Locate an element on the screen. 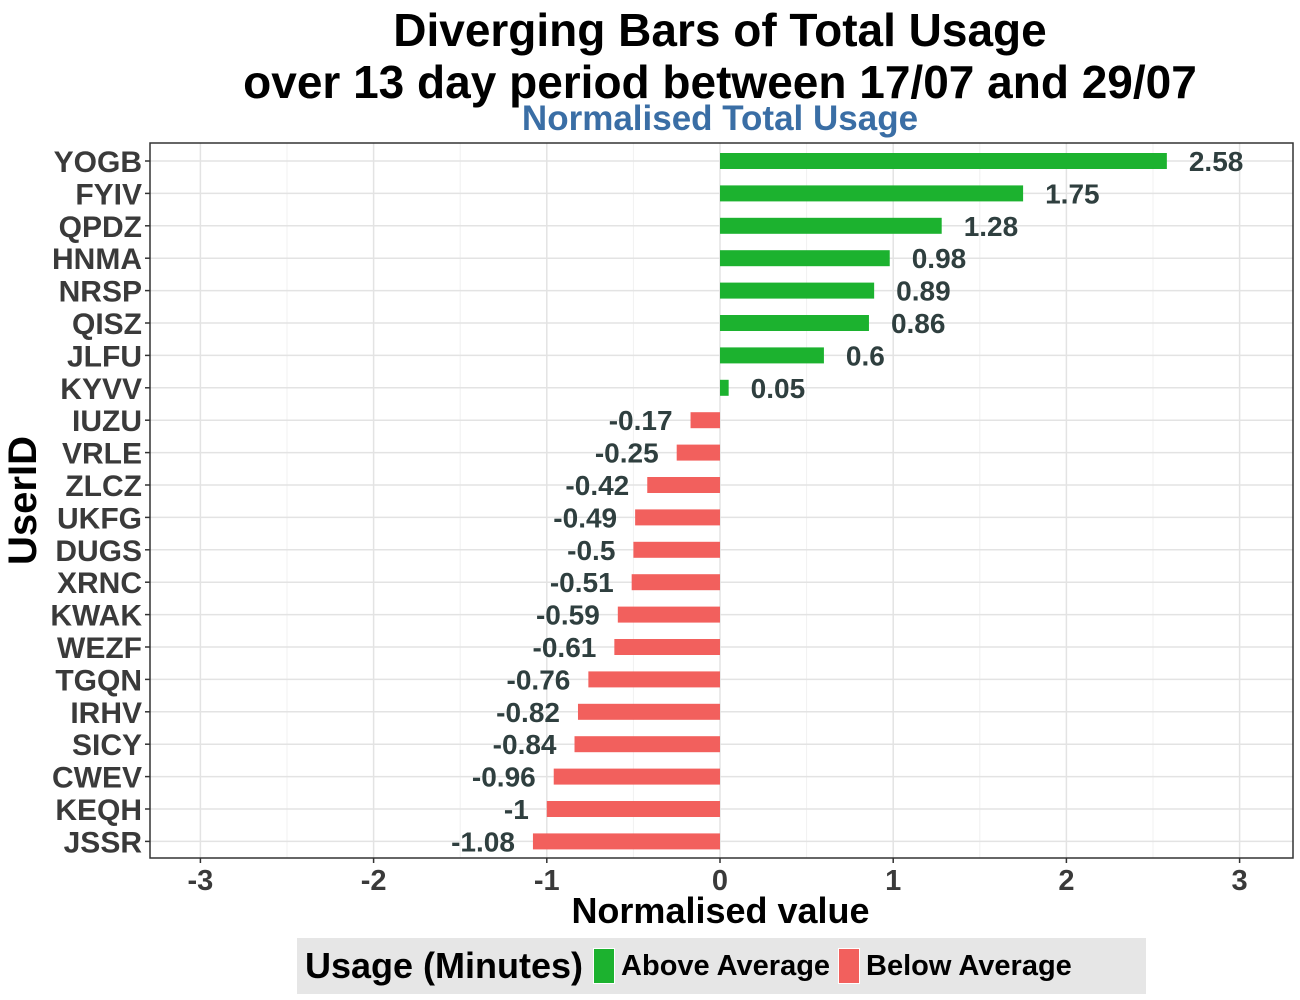 Image resolution: width=1300 pixels, height=1000 pixels. bar-qisz is located at coordinates (794, 323).